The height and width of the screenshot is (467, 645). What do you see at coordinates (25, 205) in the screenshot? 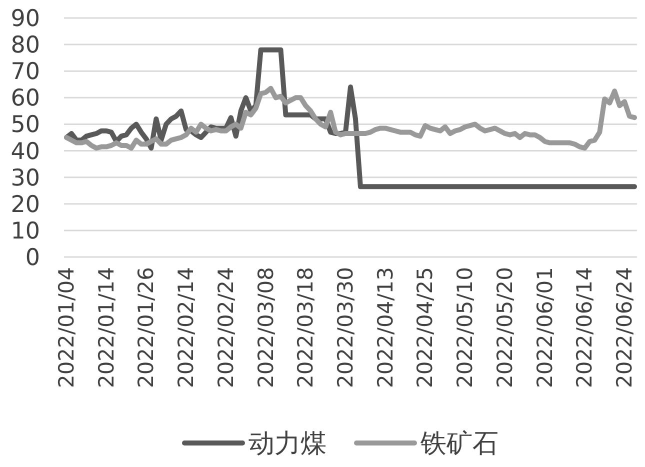
I see `y-tick-label: 20` at bounding box center [25, 205].